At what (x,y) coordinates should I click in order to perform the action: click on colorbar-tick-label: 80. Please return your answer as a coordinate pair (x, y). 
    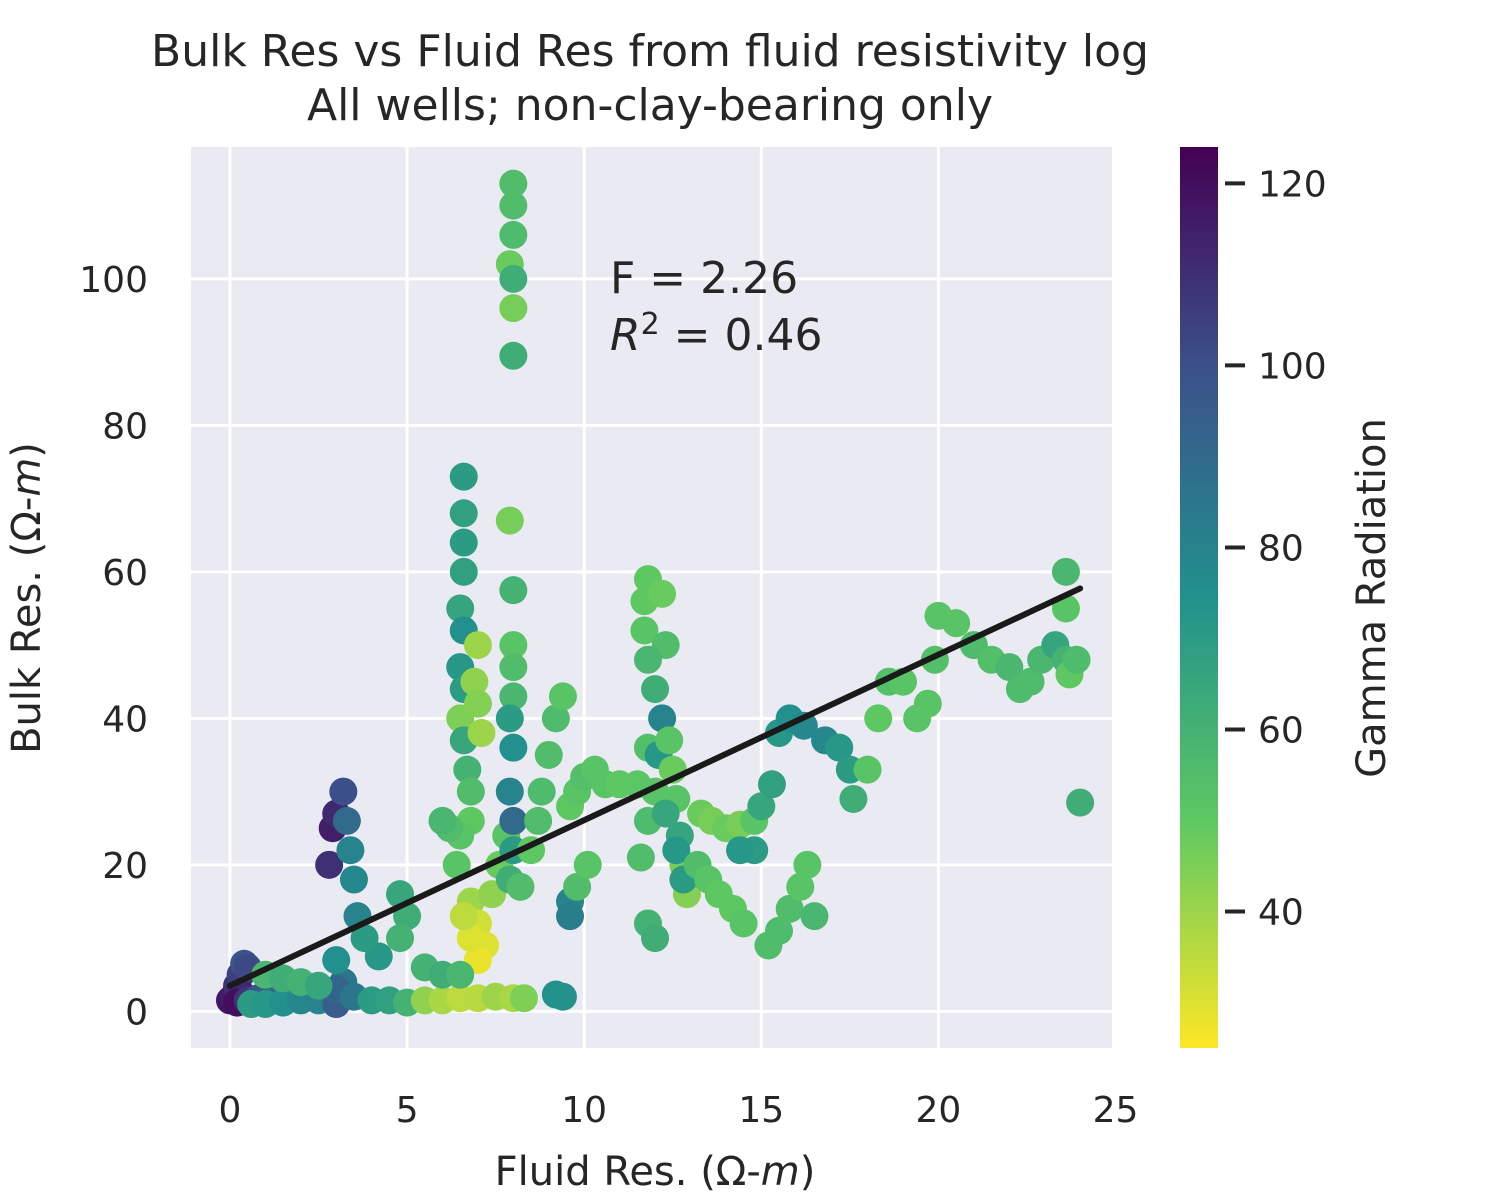
    Looking at the image, I should click on (1281, 548).